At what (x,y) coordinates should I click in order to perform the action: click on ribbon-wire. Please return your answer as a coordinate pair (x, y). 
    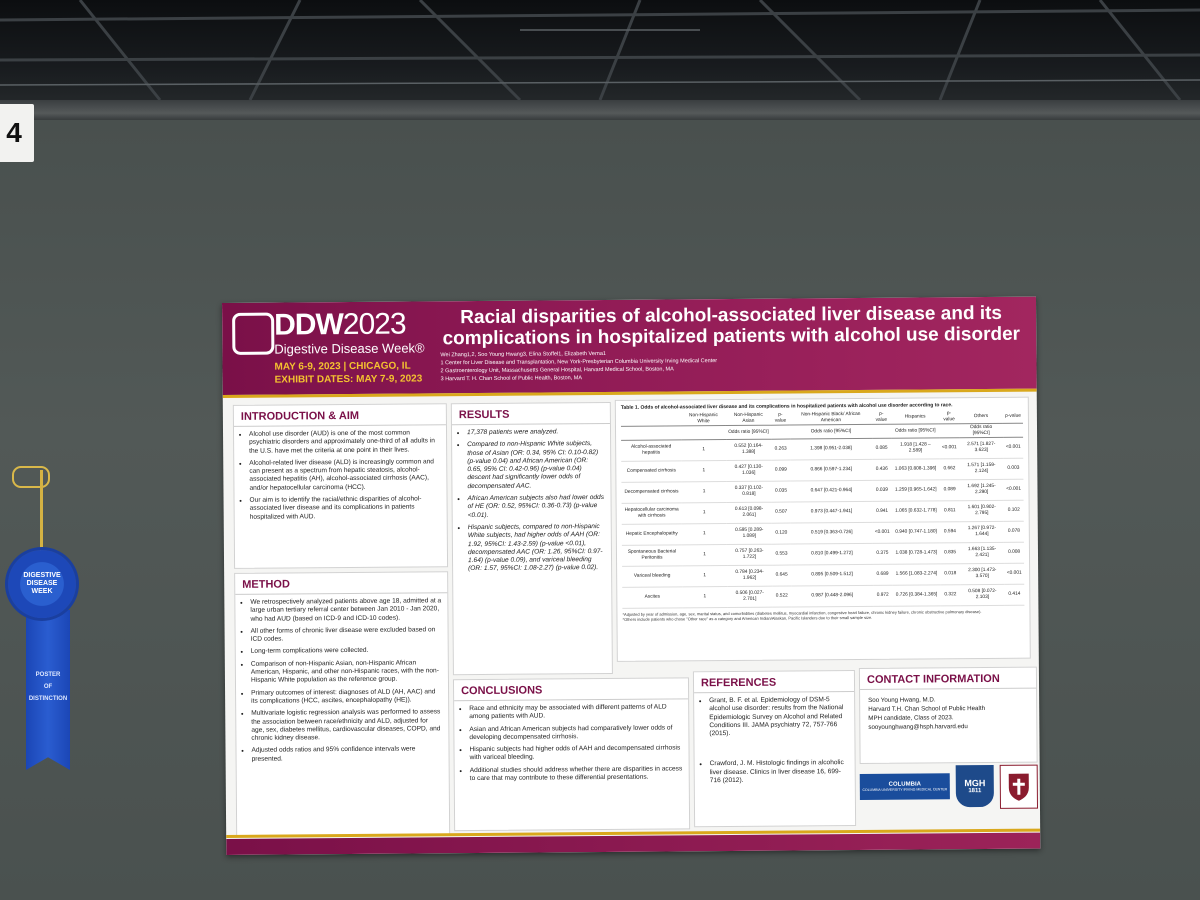
    Looking at the image, I should click on (41, 515).